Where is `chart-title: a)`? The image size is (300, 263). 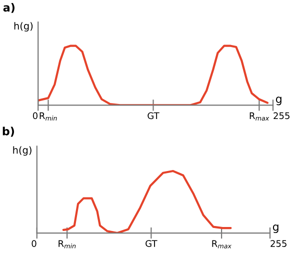 chart-title: a) is located at coordinates (8, 8).